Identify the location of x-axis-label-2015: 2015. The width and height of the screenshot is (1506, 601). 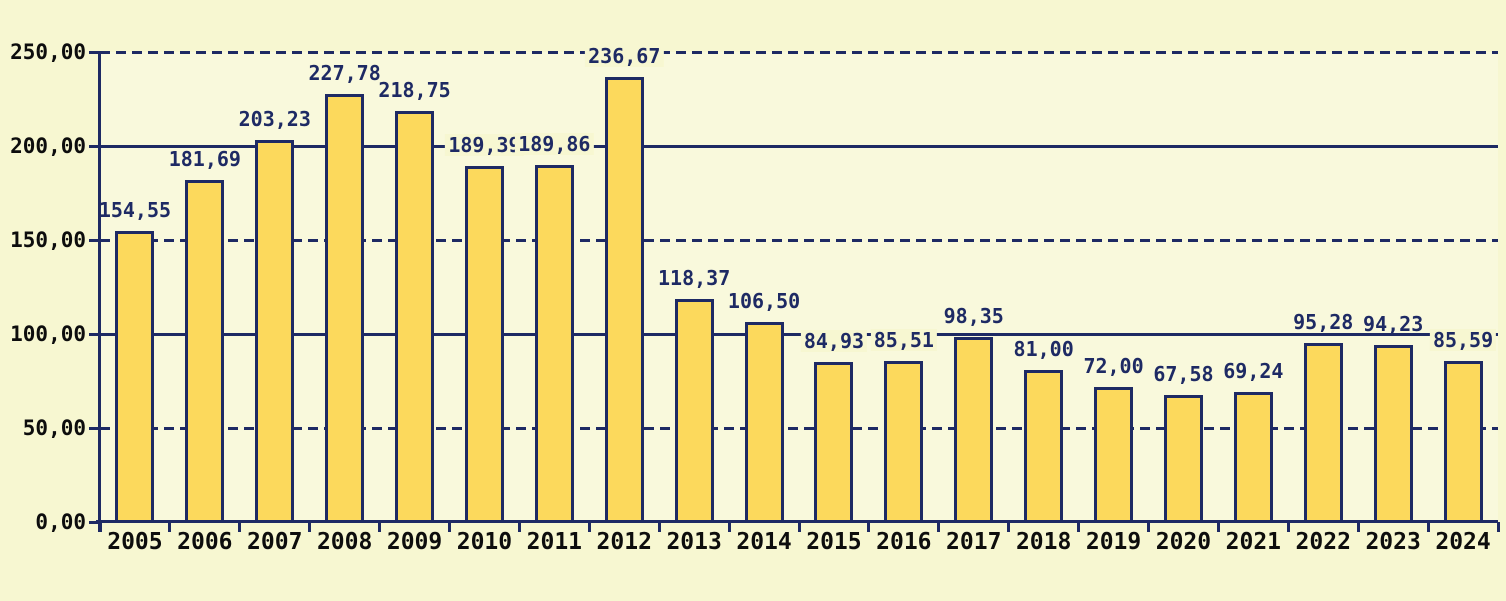
(834, 542).